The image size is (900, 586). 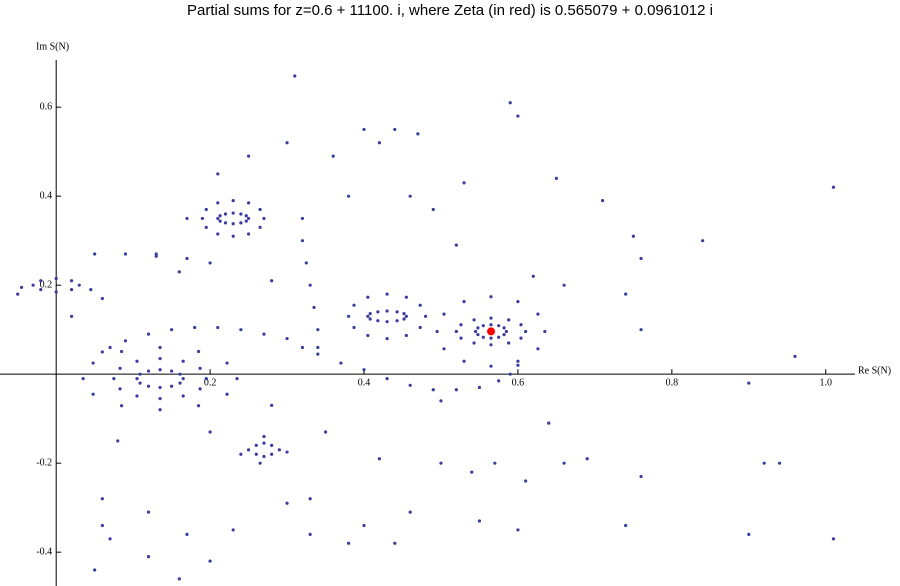 I want to click on x-tick-label: 0.8, so click(x=672, y=382).